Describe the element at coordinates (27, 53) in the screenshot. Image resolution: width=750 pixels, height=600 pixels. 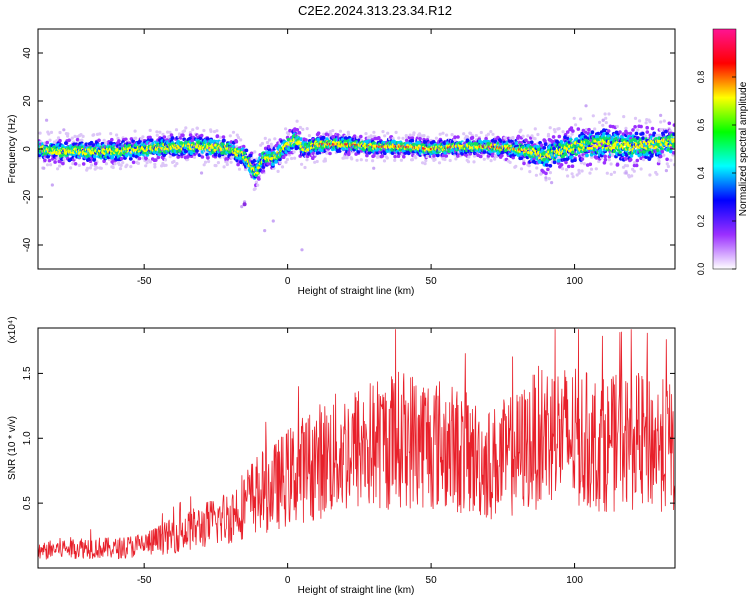
I see `spectrogram-y-tick-label: 40` at that location.